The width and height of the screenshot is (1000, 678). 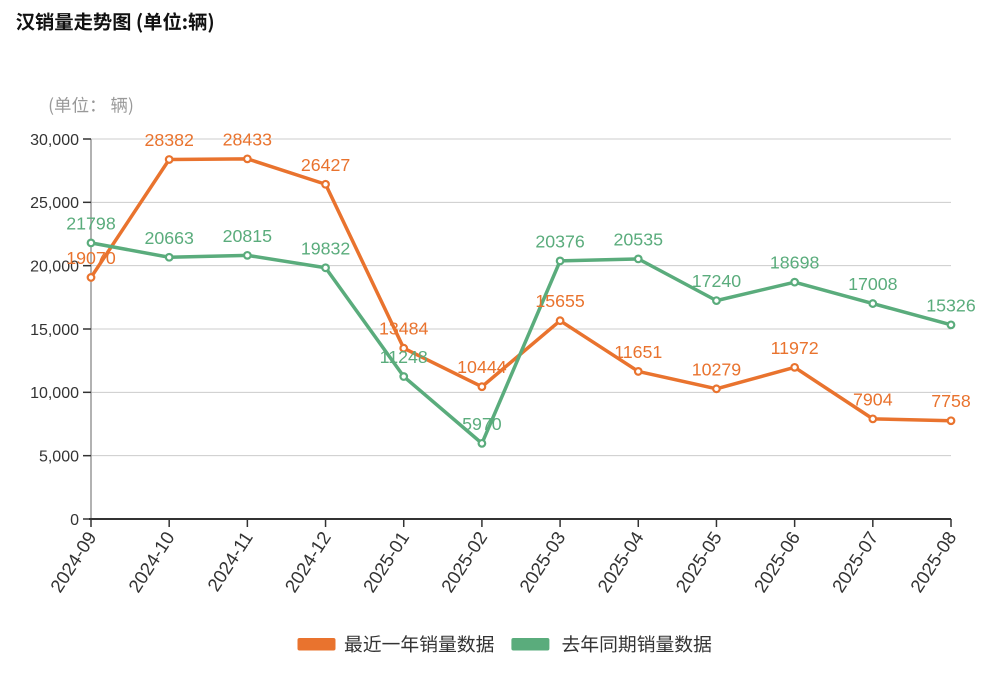 What do you see at coordinates (404, 329) in the screenshot?
I see `svg-text: 13484` at bounding box center [404, 329].